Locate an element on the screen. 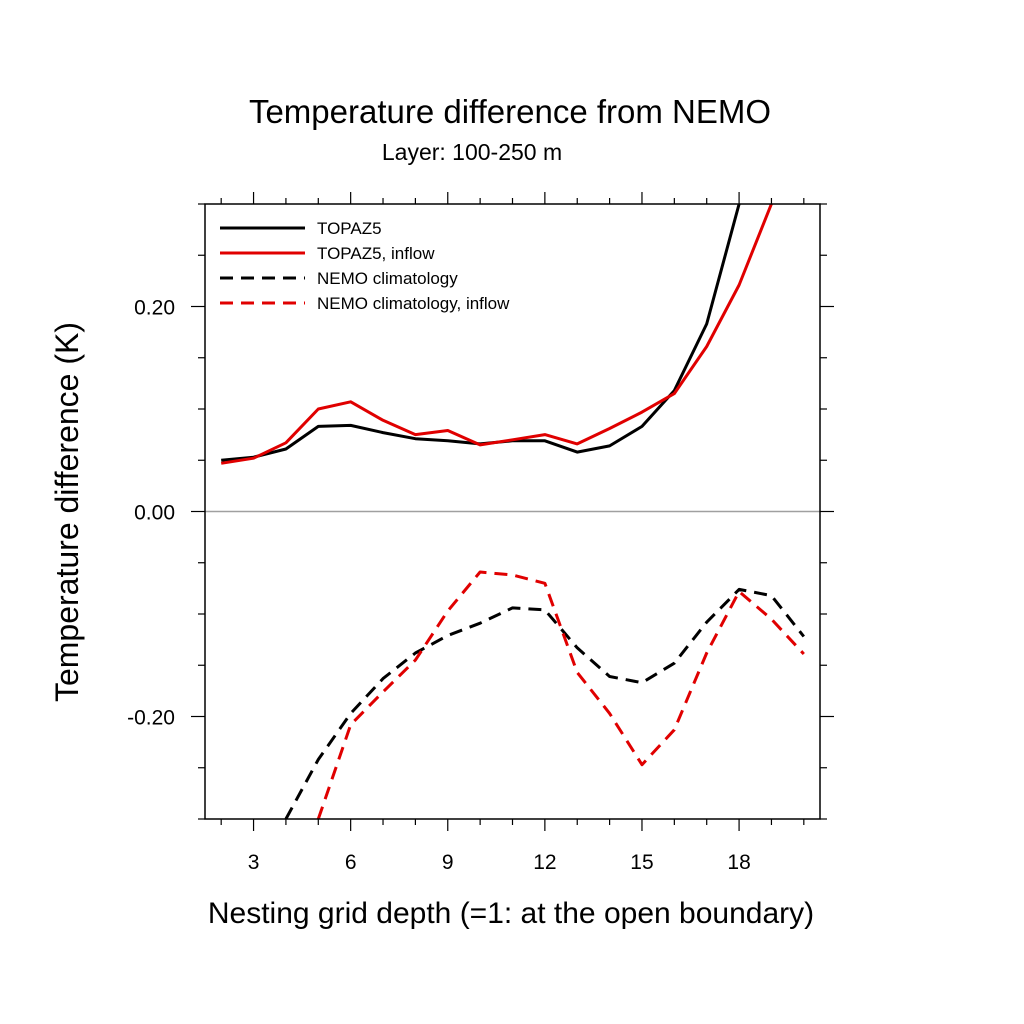 The image size is (1024, 1024). x-tick-label: 18 is located at coordinates (738, 862).